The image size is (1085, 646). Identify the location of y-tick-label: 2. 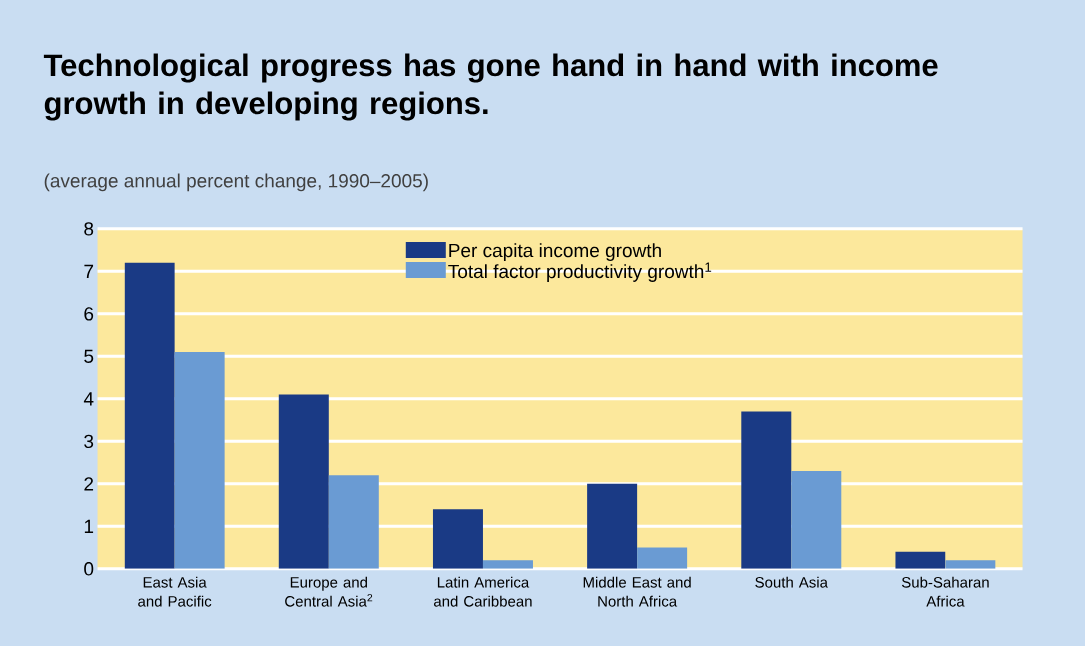
(89, 484).